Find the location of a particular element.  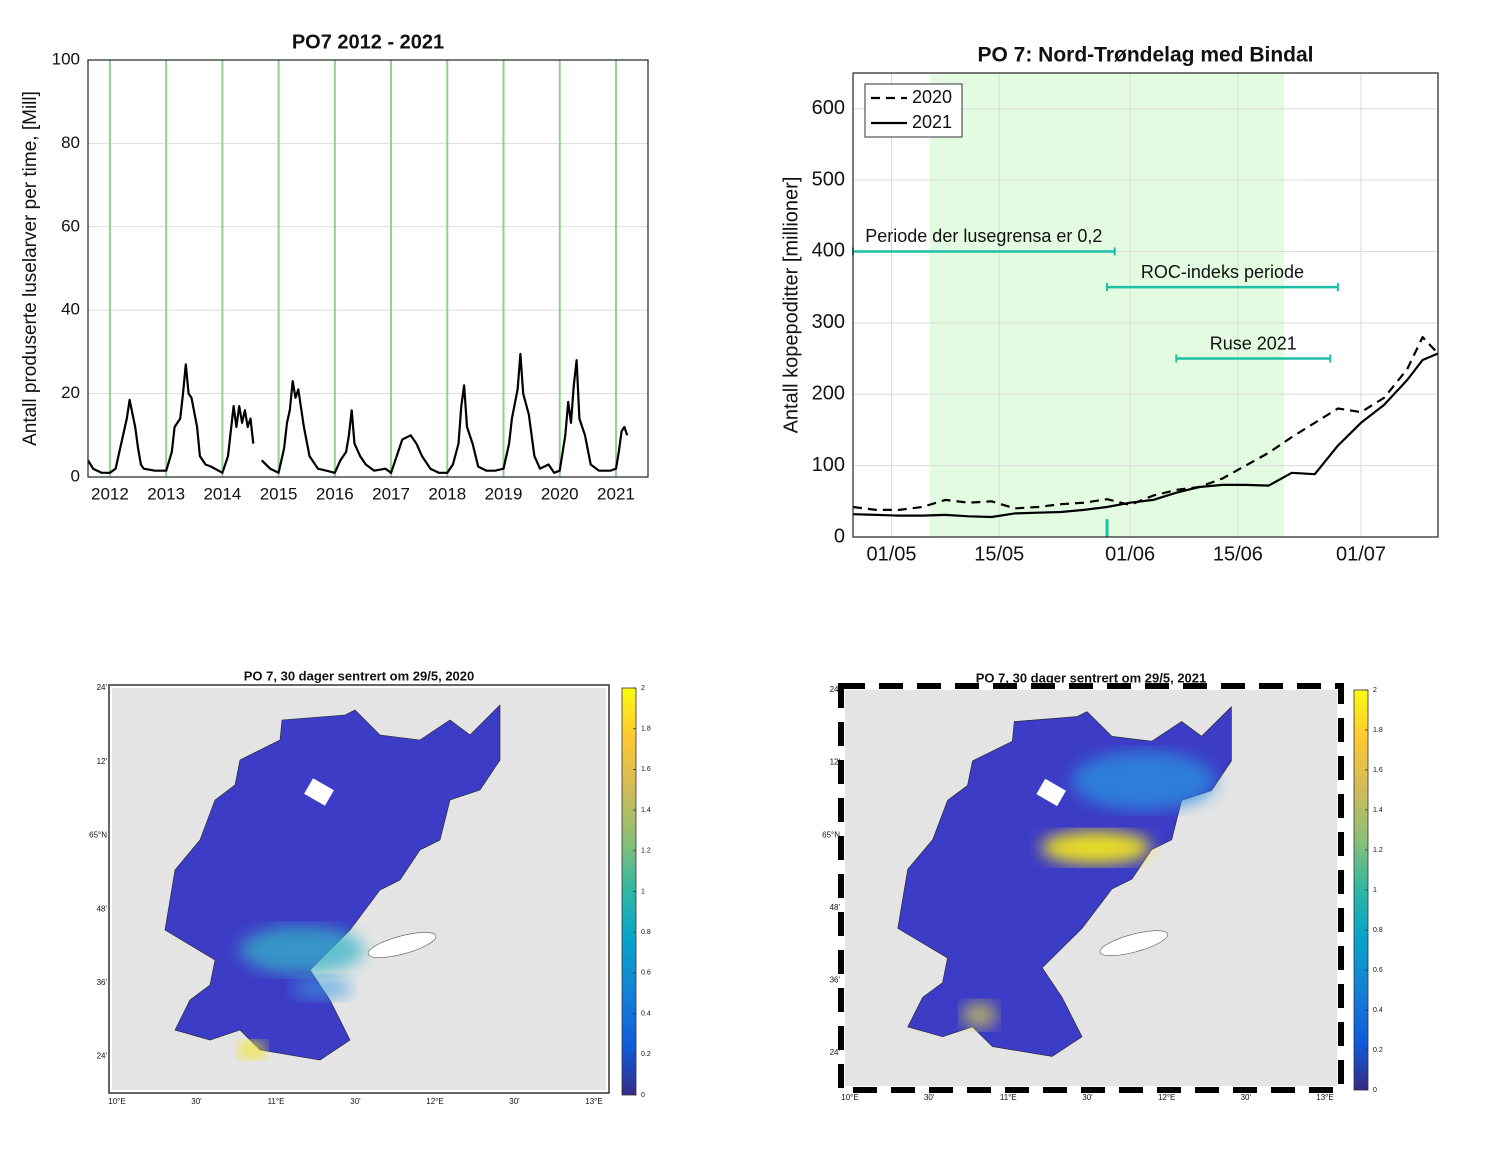

x-tick-label: 01/06 is located at coordinates (1130, 554).